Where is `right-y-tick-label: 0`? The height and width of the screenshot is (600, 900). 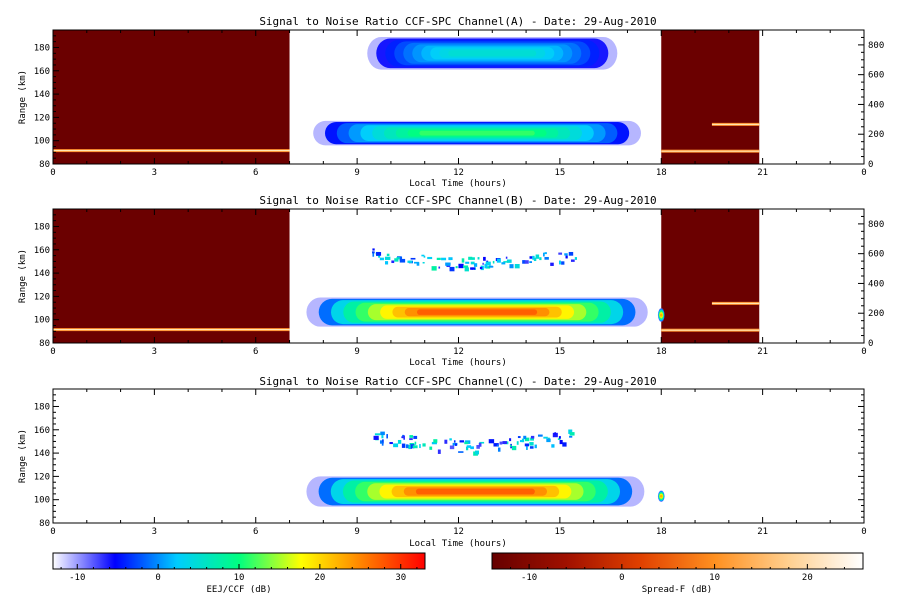
right-y-tick-label: 0 is located at coordinates (870, 165).